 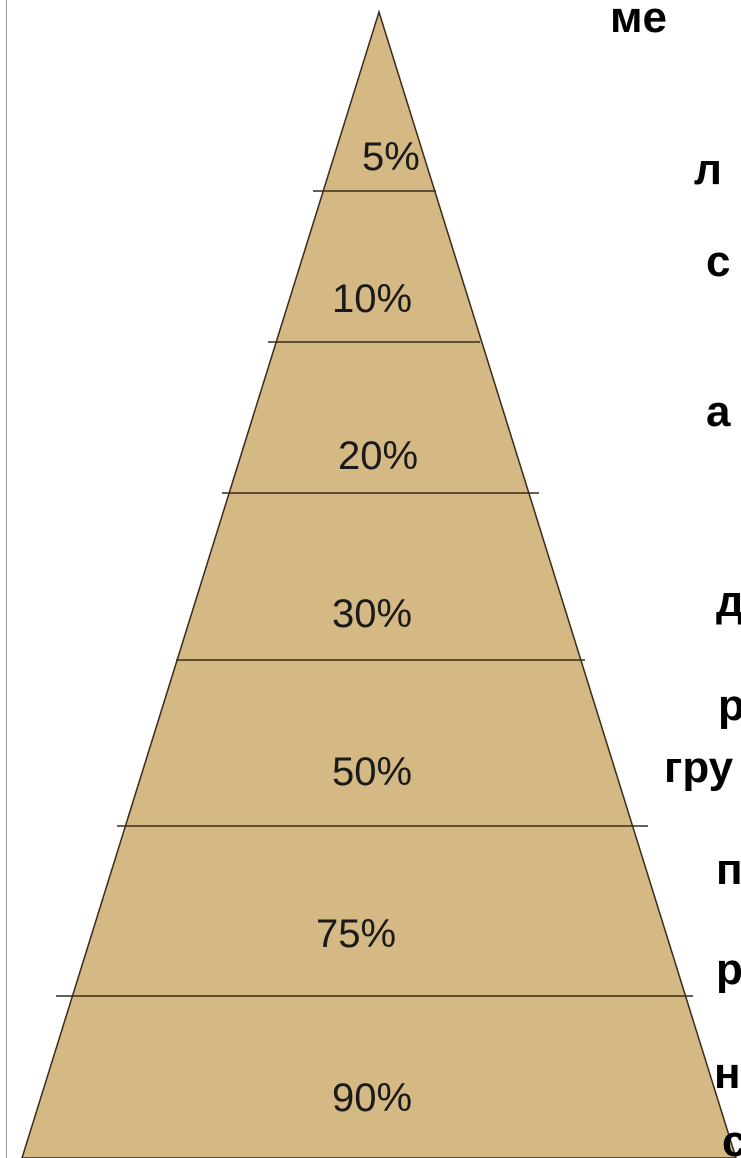 What do you see at coordinates (372, 1098) in the screenshot?
I see `pyramid-level-label: 90%` at bounding box center [372, 1098].